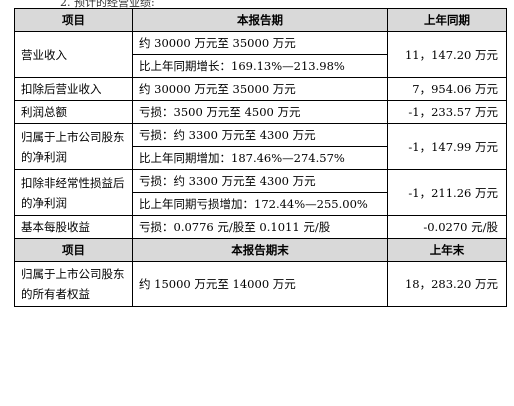 The image size is (514, 406). I want to click on table-row-revenue: 营业收入 约 30000 万元至 35000 万元 11，147.20 万元, so click(260, 54).